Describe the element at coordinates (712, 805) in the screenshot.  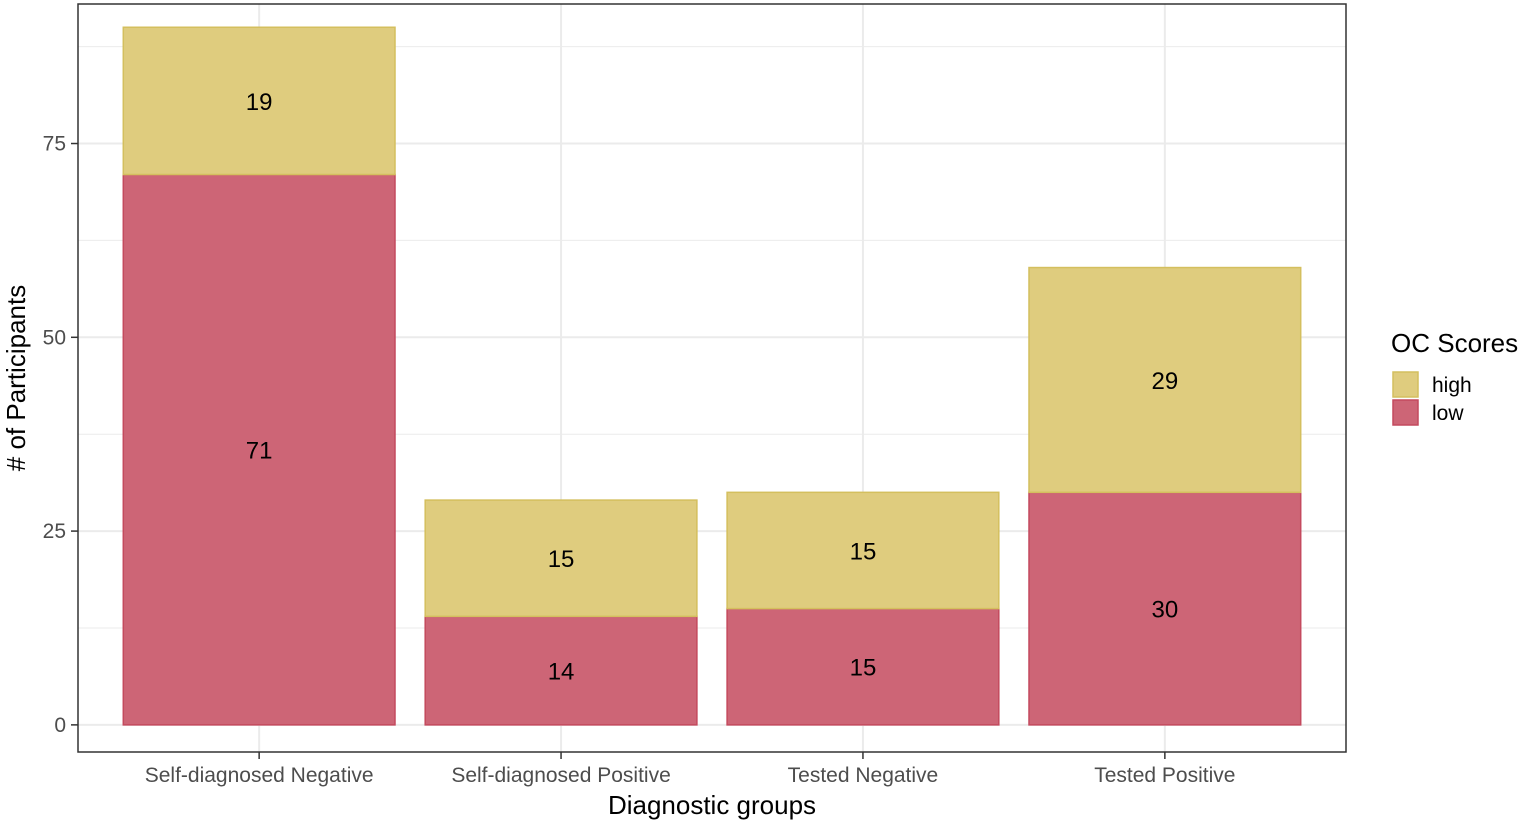
I see `x-axis-title: Diagnostic groups` at that location.